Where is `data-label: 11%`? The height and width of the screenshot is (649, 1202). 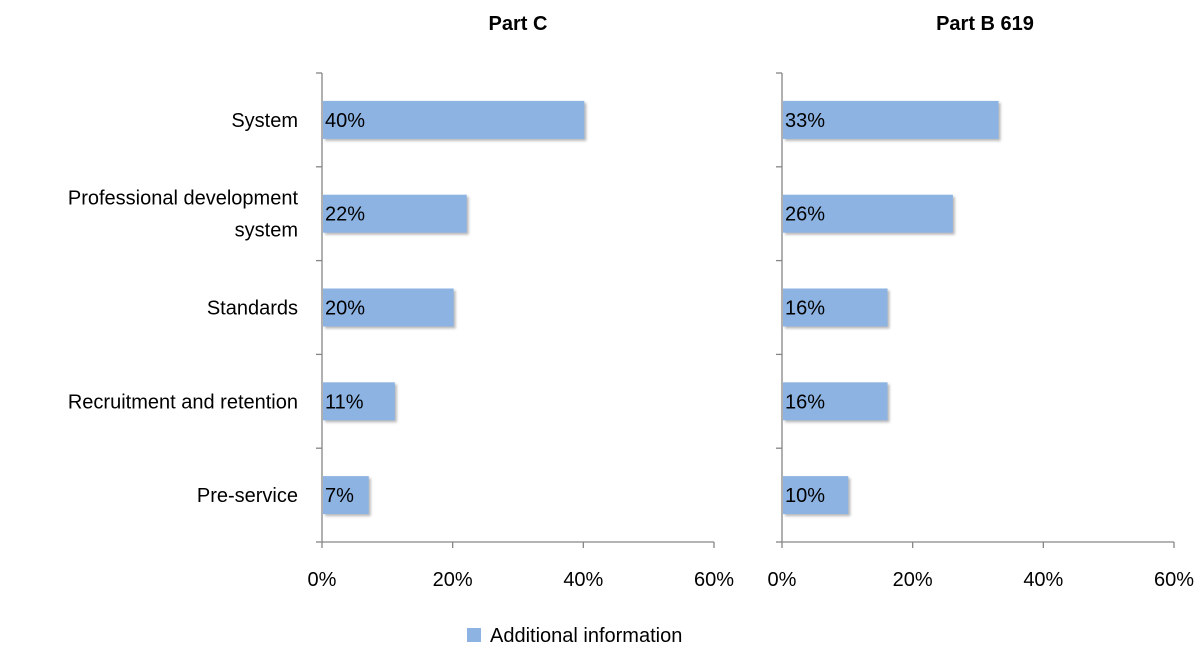 data-label: 11% is located at coordinates (344, 402).